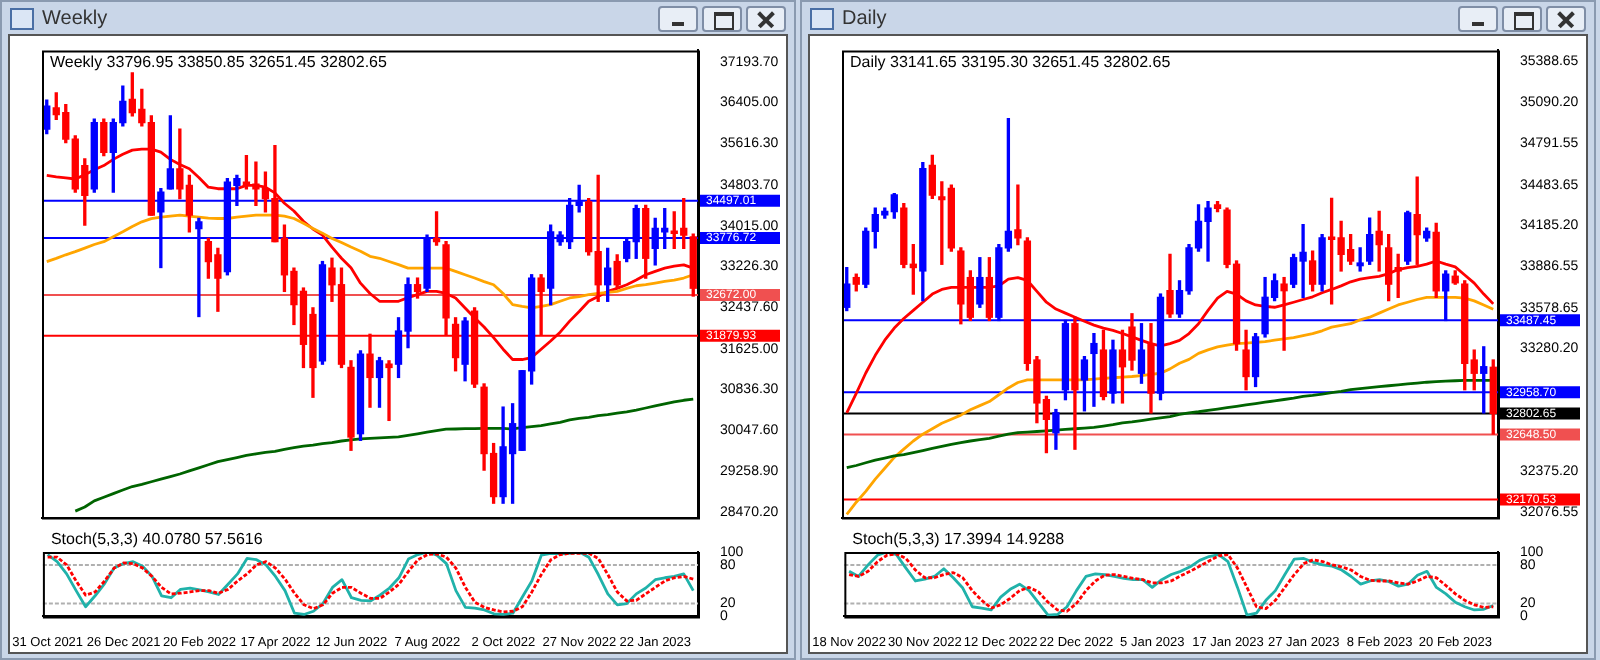  What do you see at coordinates (959, 539) in the screenshot?
I see `chart-title: Stoch(5,3,3) 17.3994 14.9288` at bounding box center [959, 539].